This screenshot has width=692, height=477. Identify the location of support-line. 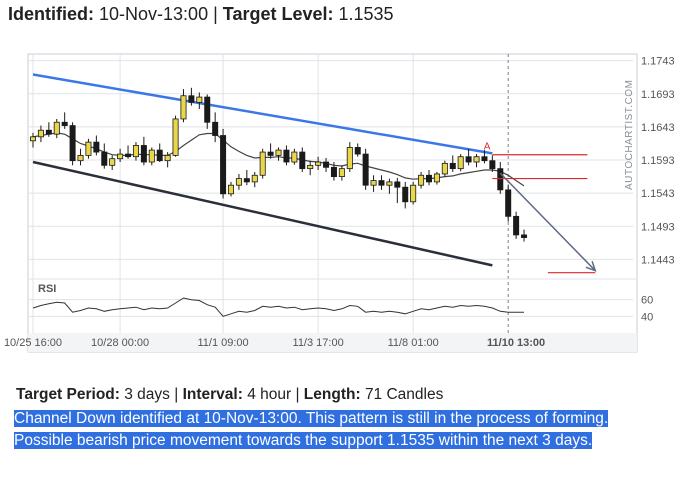
(262, 213).